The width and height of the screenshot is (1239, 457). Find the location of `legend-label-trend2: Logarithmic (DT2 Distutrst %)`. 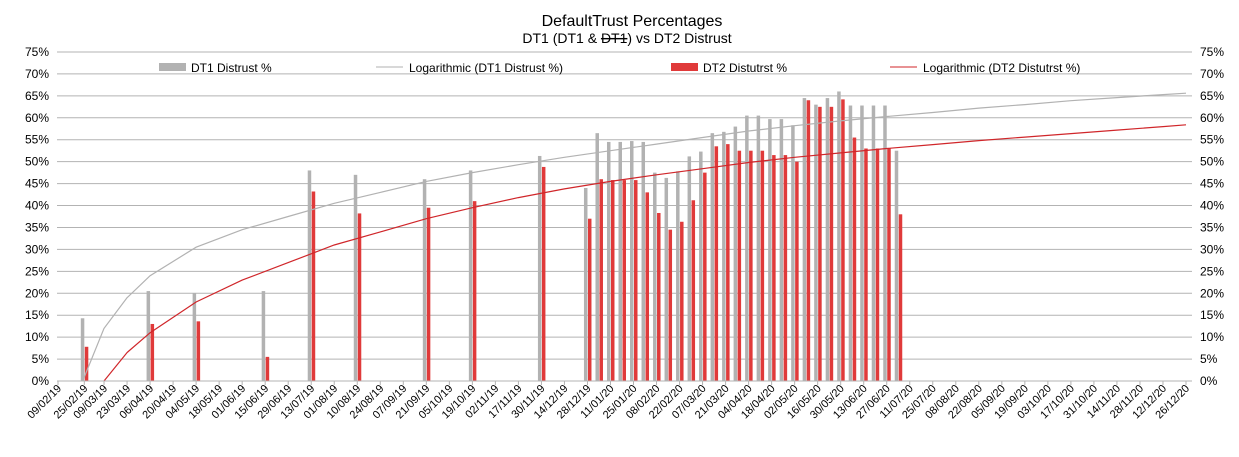

legend-label-trend2: Logarithmic (DT2 Distutrst %) is located at coordinates (1001, 68).